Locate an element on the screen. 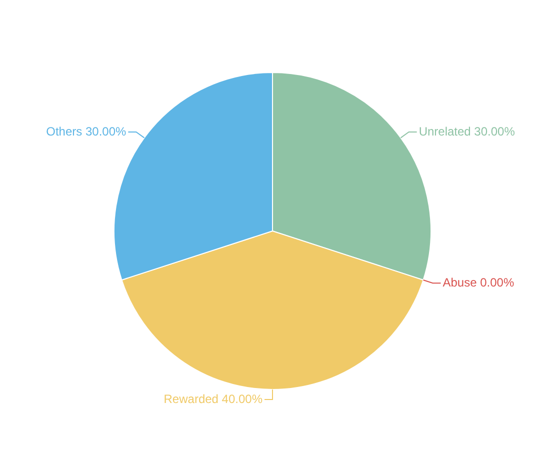 This screenshot has width=545, height=451. legend-label: Abuse 0.00% is located at coordinates (478, 282).